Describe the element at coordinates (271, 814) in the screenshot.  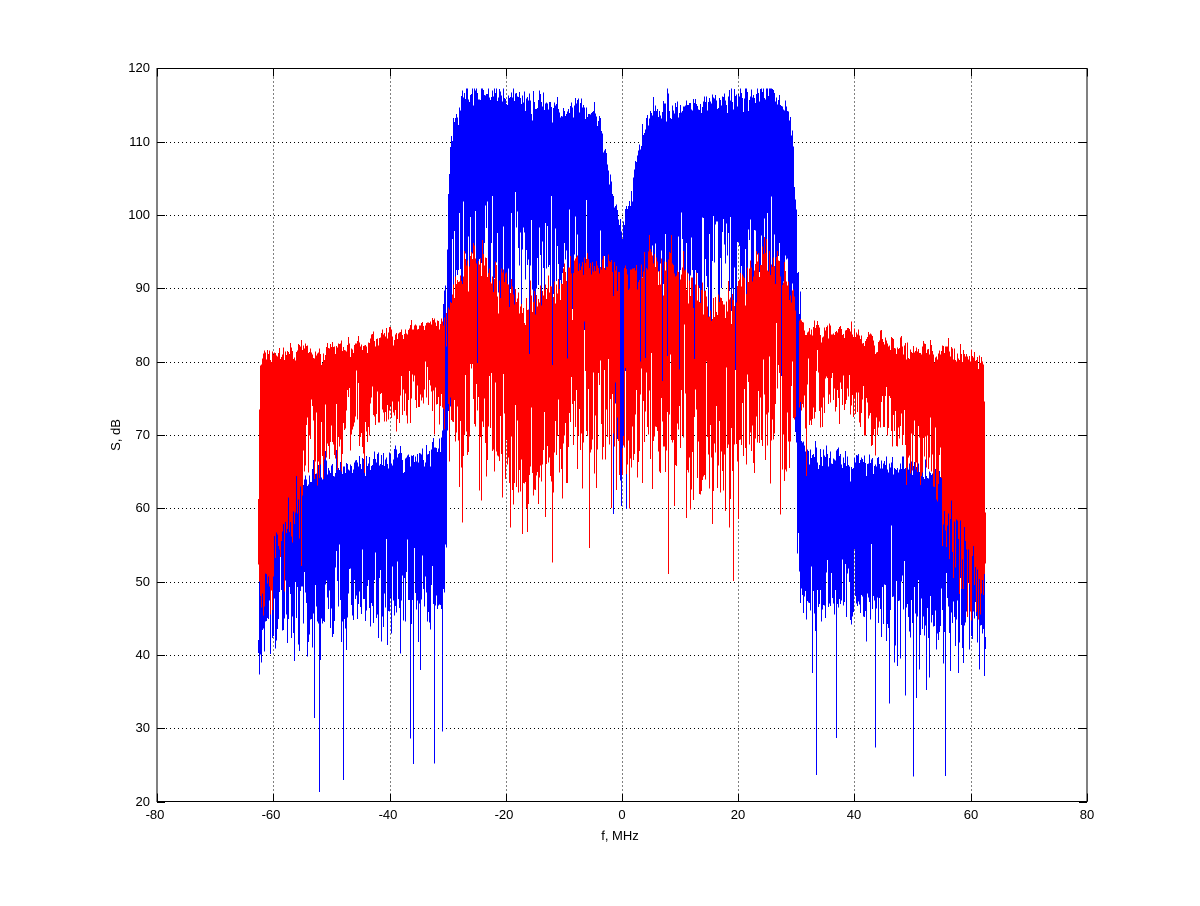
I see `svg-text: -60` at that location.